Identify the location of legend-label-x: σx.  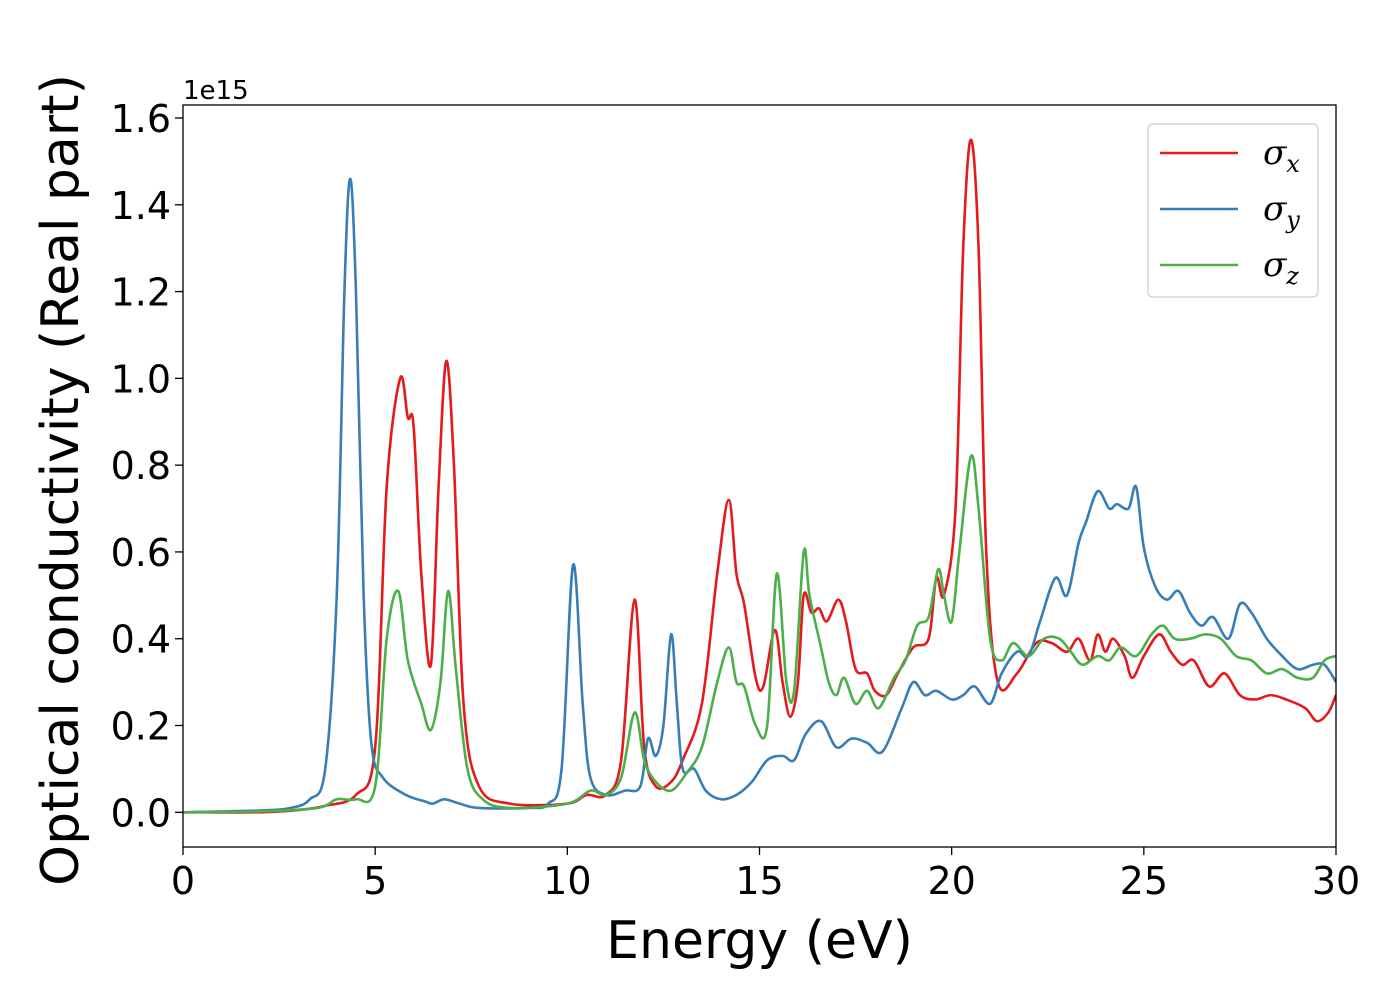
(1281, 155).